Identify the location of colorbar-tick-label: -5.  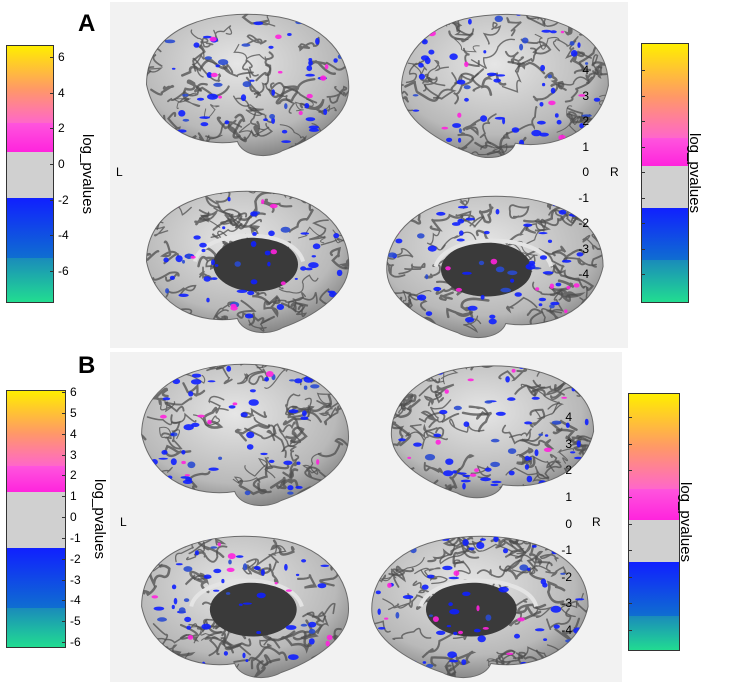
(75, 621).